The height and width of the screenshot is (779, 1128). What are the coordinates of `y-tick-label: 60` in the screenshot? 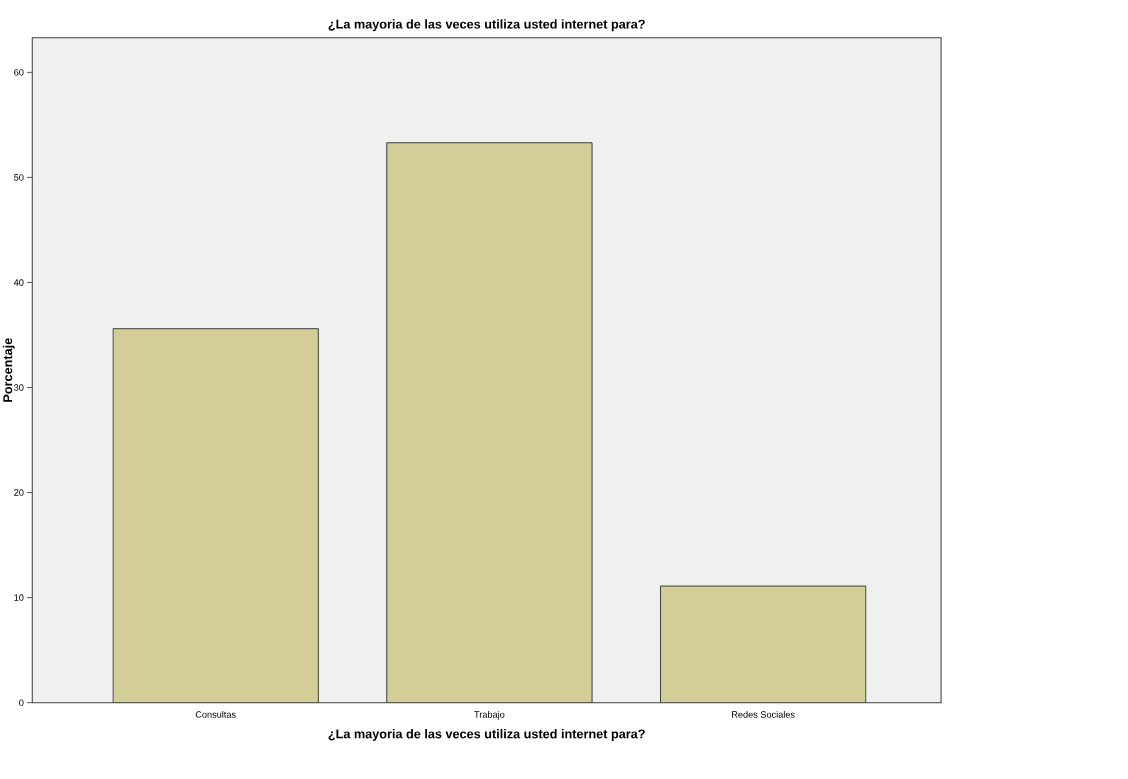 It's located at (19, 72).